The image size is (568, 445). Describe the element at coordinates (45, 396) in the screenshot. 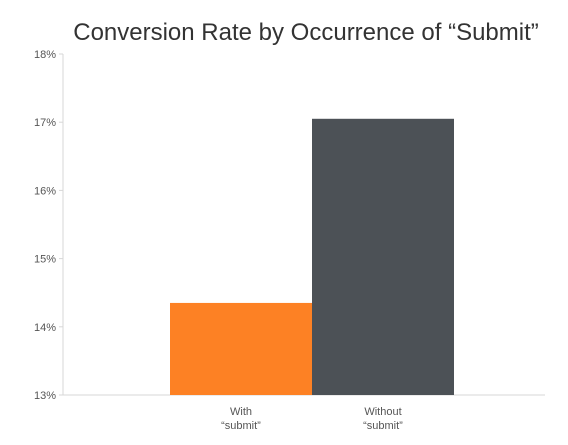

I see `y-tick-label: 13%` at that location.